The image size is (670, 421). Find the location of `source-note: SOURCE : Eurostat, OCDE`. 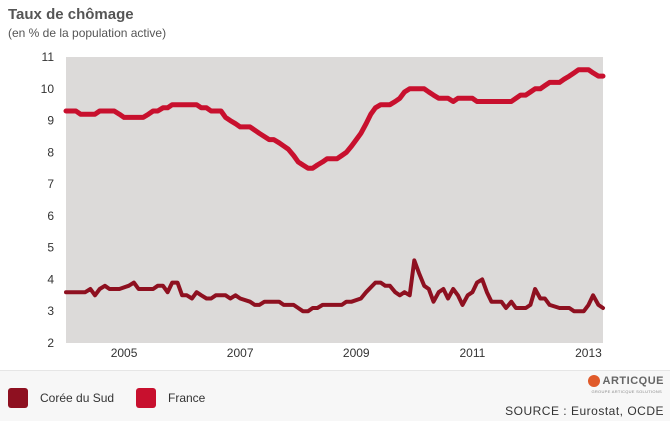

source-note: SOURCE : Eurostat, OCDE is located at coordinates (584, 411).